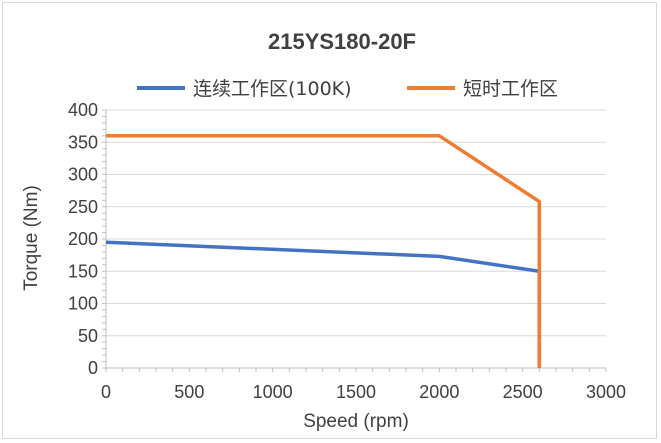 This screenshot has width=661, height=443. What do you see at coordinates (83, 304) in the screenshot?
I see `y-tick-label: 100` at bounding box center [83, 304].